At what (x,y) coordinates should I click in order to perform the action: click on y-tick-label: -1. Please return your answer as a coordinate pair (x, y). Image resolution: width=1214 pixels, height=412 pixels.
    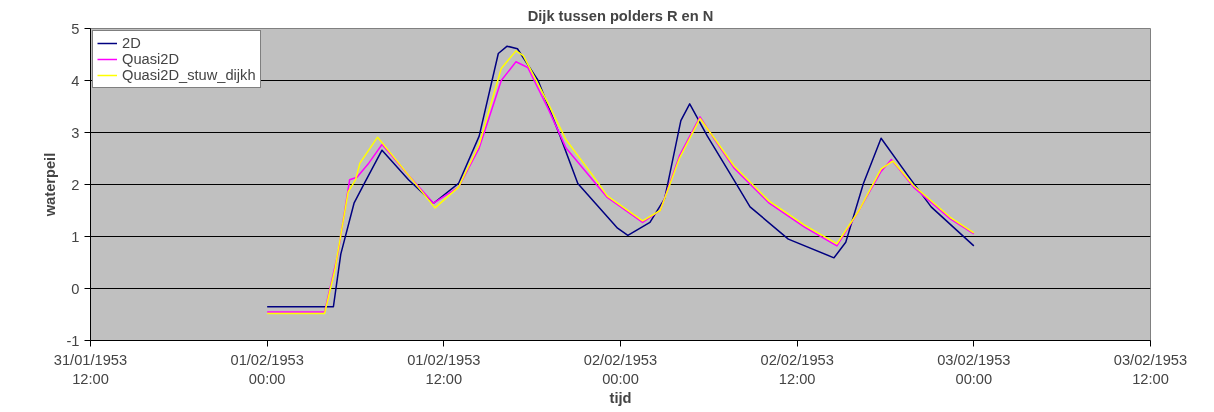
    Looking at the image, I should click on (73, 340).